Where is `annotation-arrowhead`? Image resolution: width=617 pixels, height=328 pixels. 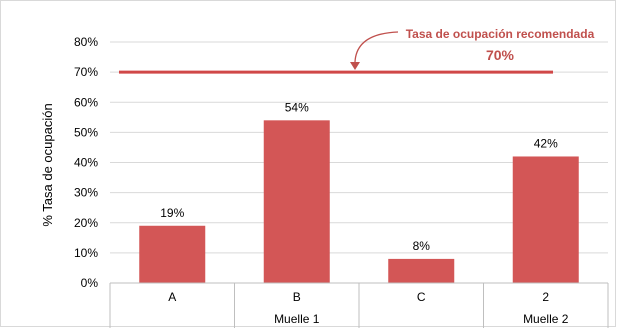
annotation-arrowhead is located at coordinates (355, 66).